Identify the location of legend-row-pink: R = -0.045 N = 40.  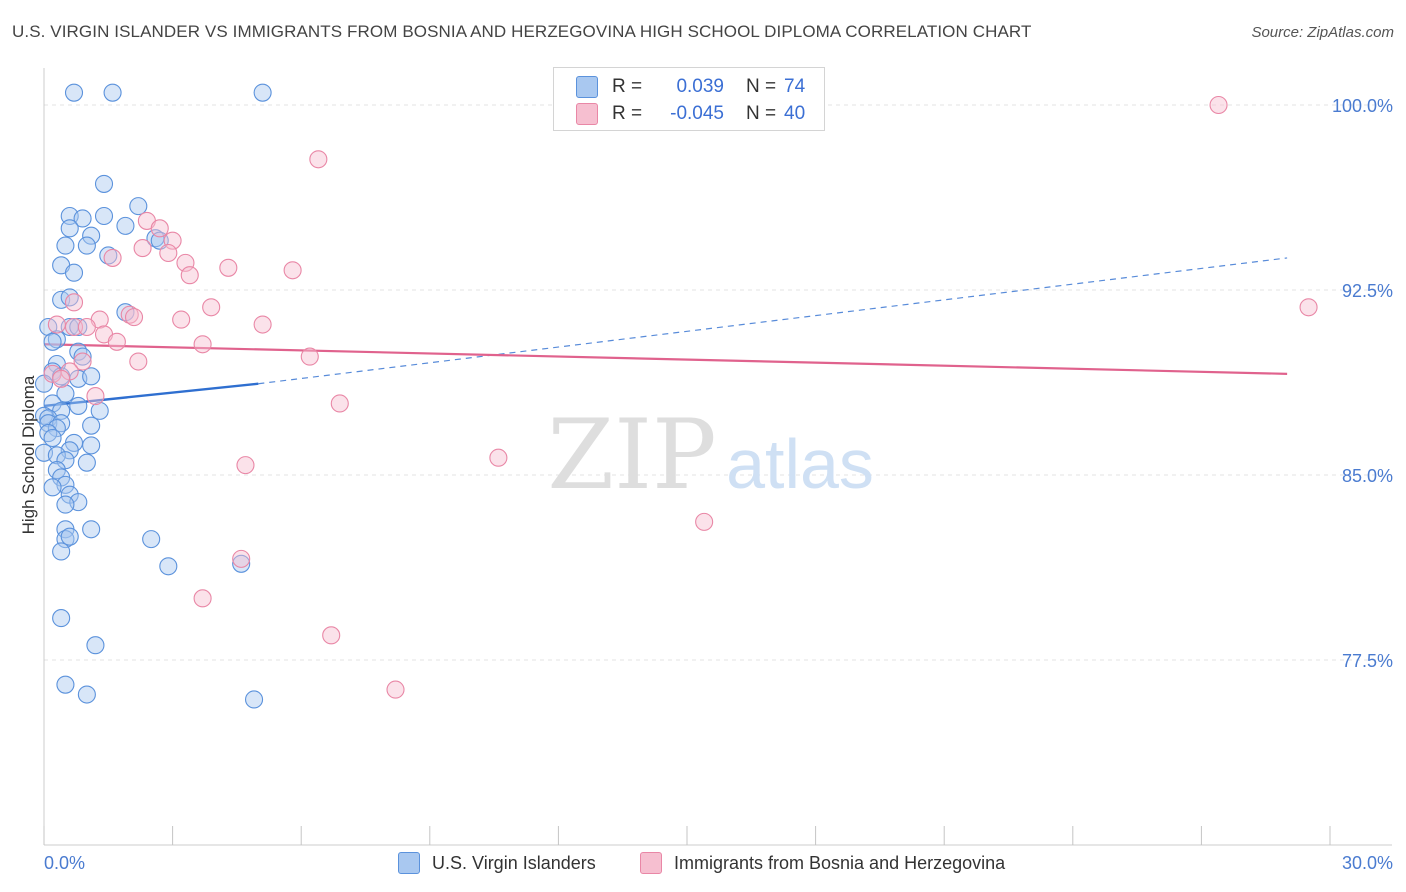
(690, 114).